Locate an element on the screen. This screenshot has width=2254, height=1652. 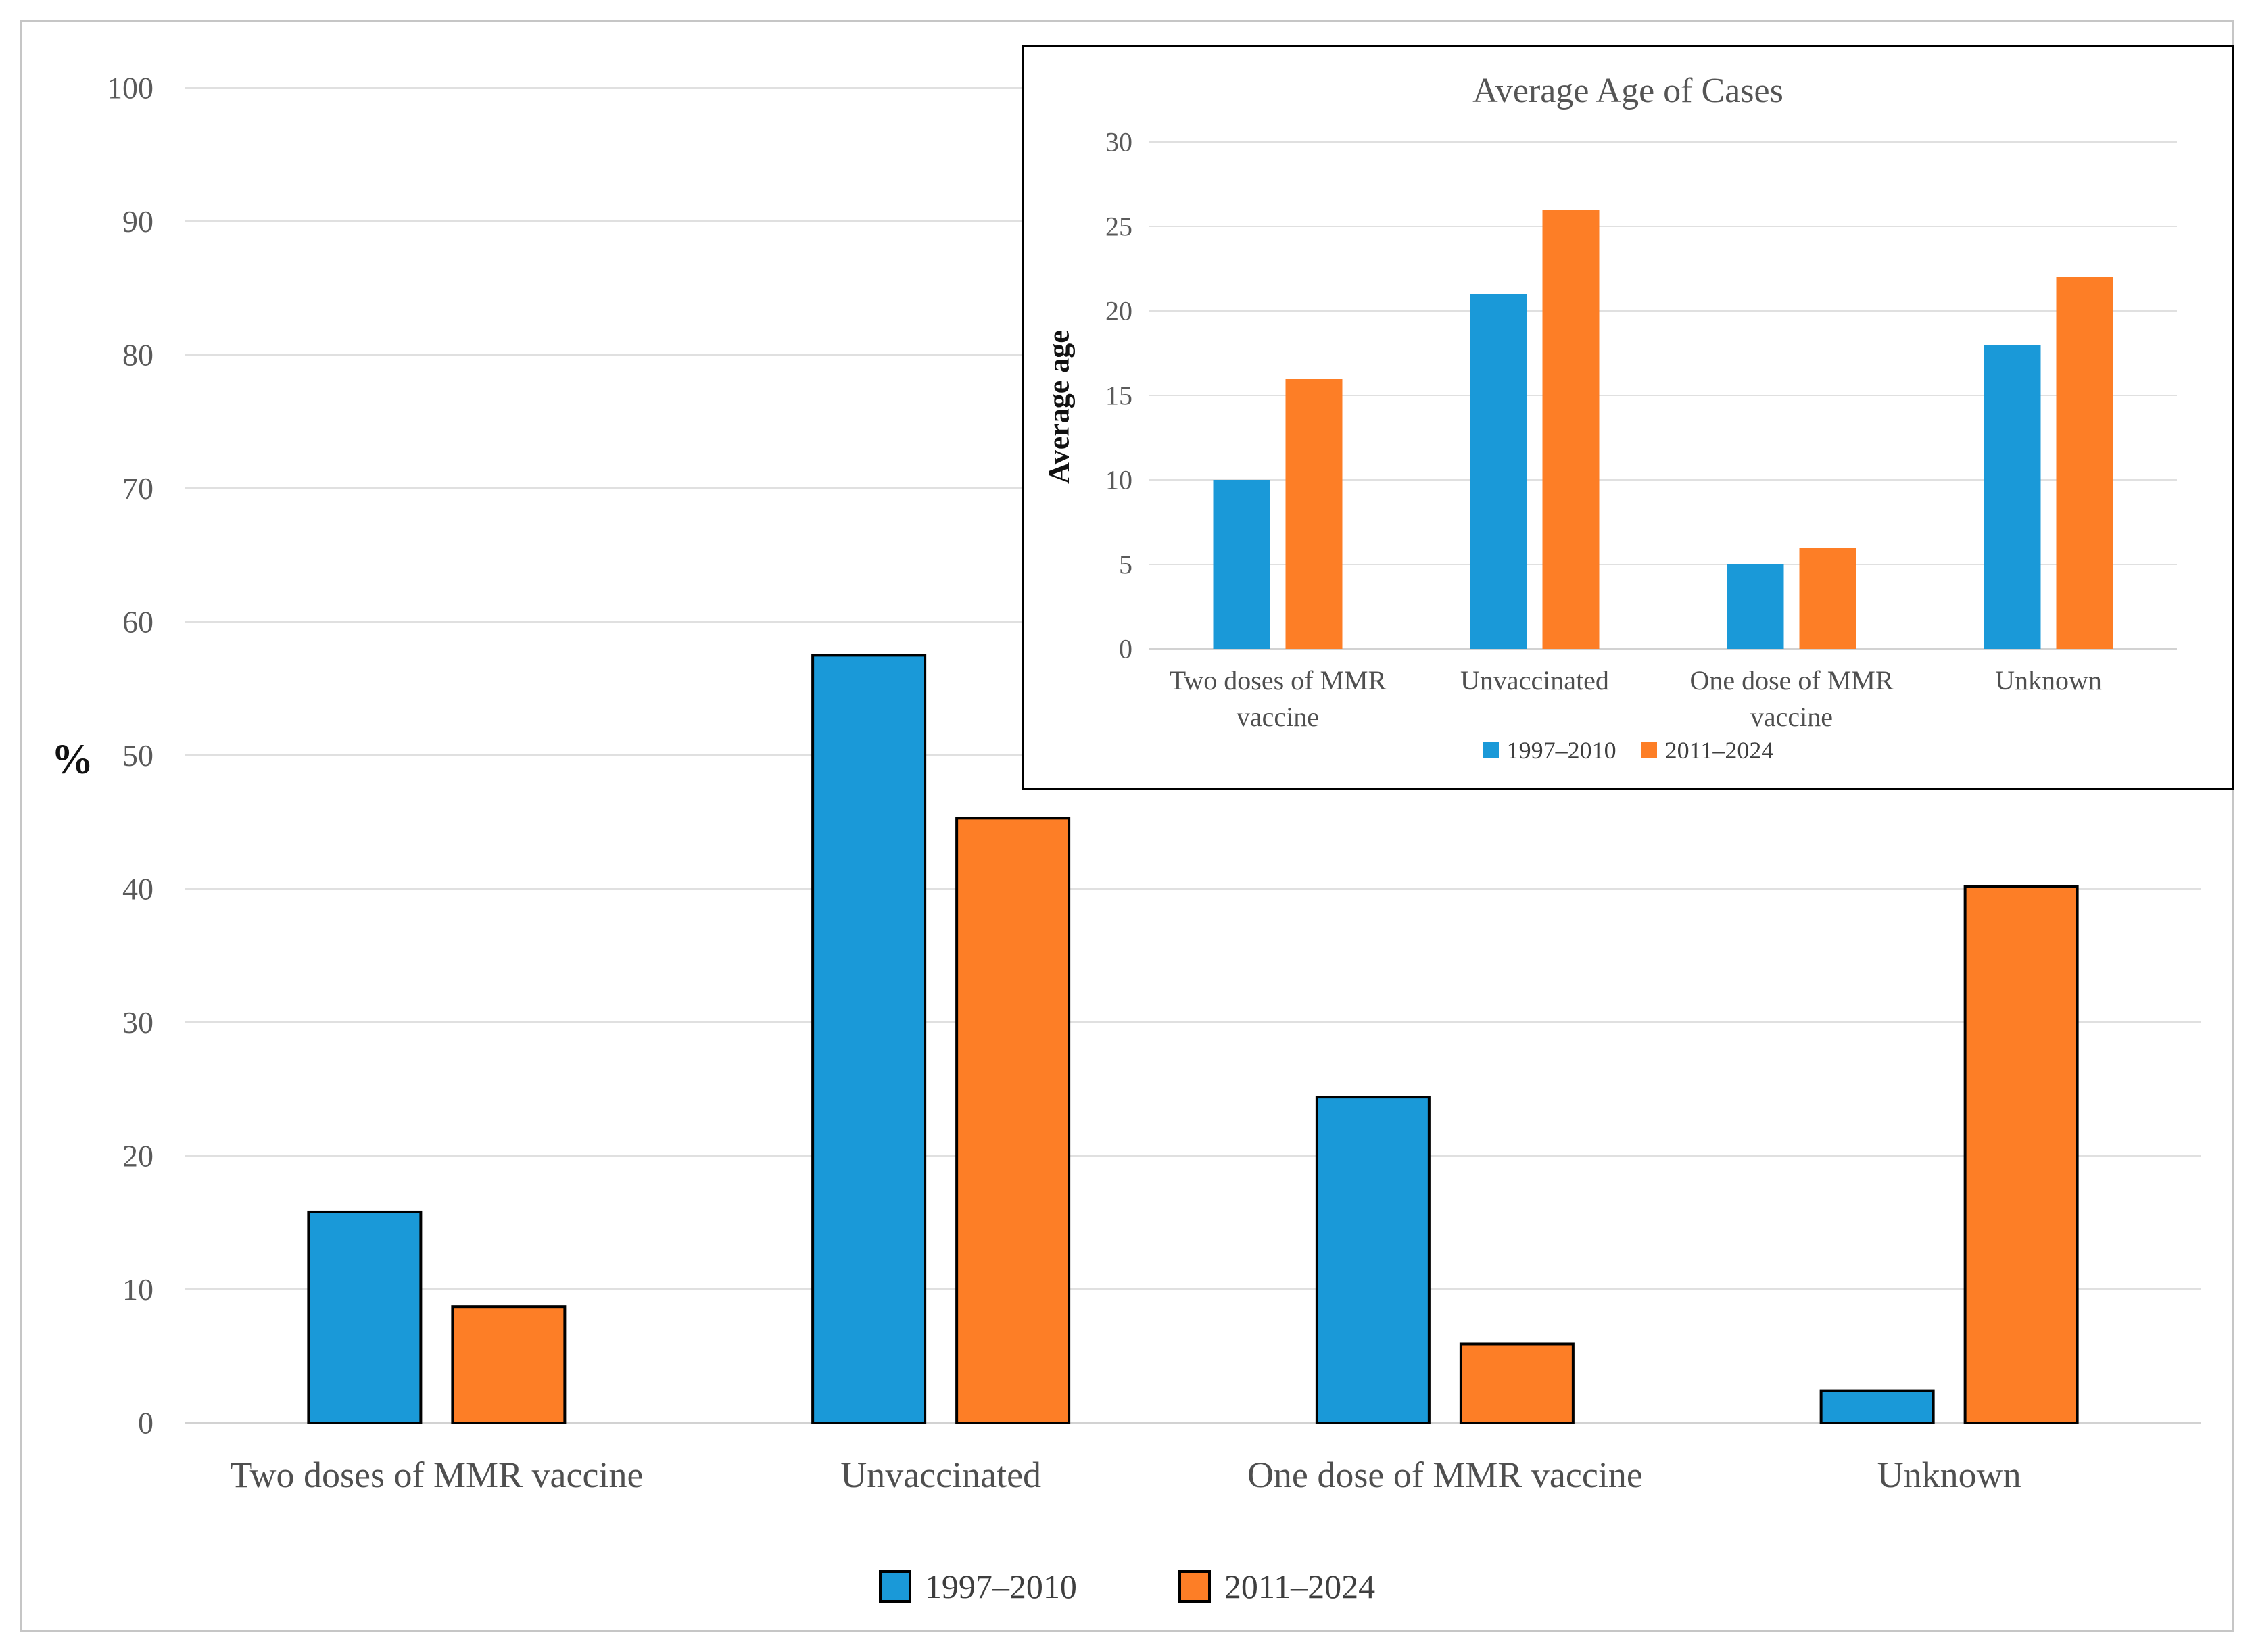
legend-label-2011-2024: 2011–2024 is located at coordinates (1300, 1586).